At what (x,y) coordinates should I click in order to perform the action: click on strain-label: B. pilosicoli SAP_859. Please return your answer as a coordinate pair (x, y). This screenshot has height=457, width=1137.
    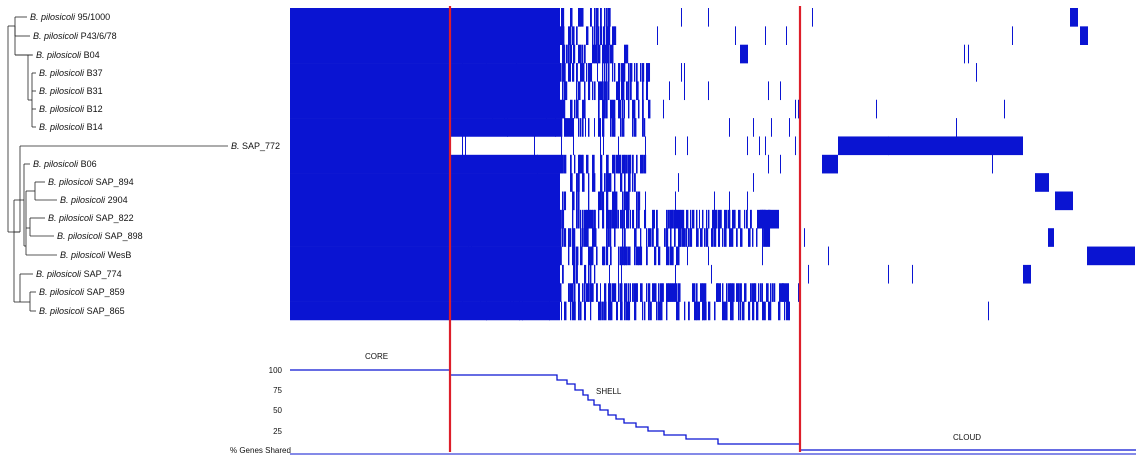
    Looking at the image, I should click on (82, 292).